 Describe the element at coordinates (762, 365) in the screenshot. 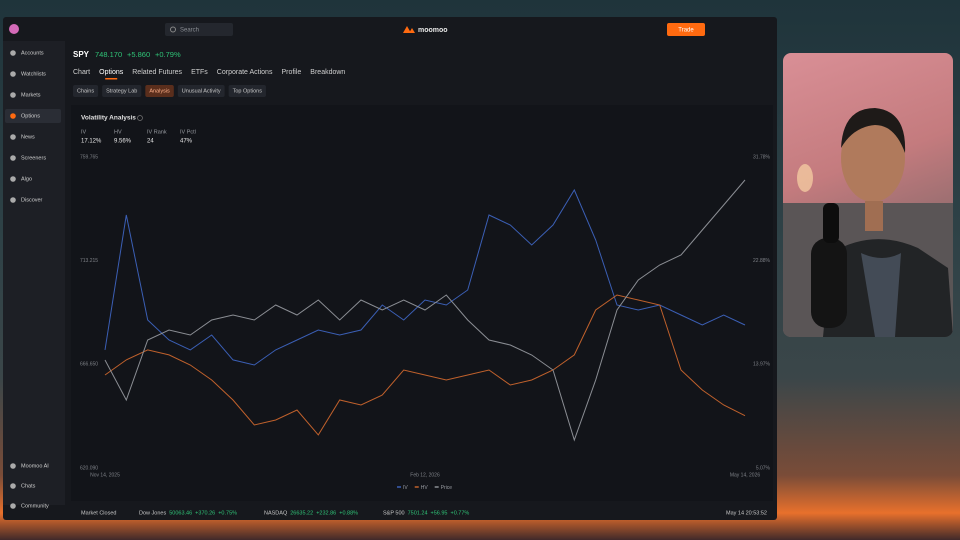

I see `y-tick-label: 13.97%` at that location.